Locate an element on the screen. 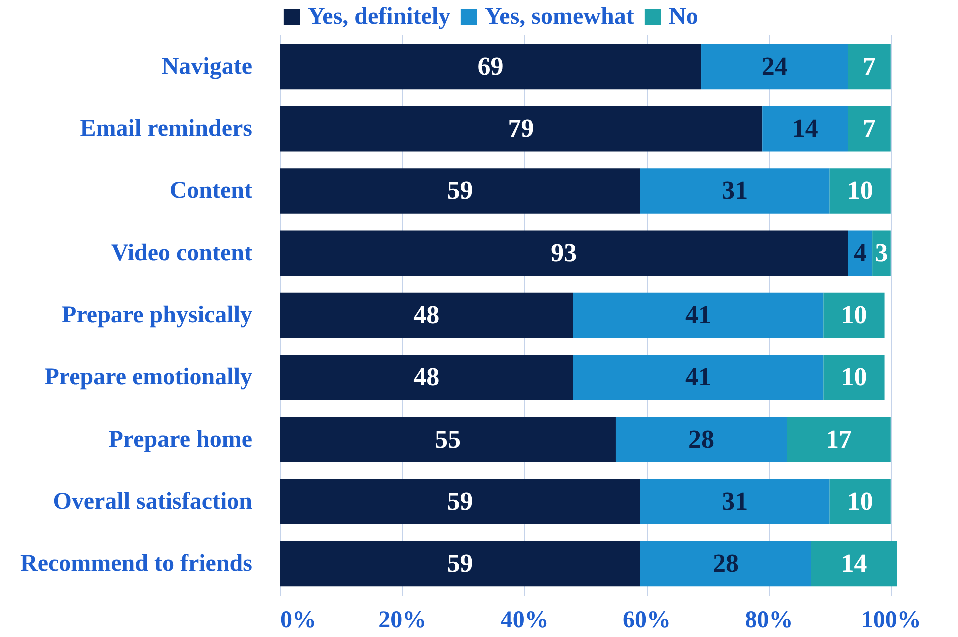 The height and width of the screenshot is (637, 958). x-tick-label: 0% is located at coordinates (298, 621).